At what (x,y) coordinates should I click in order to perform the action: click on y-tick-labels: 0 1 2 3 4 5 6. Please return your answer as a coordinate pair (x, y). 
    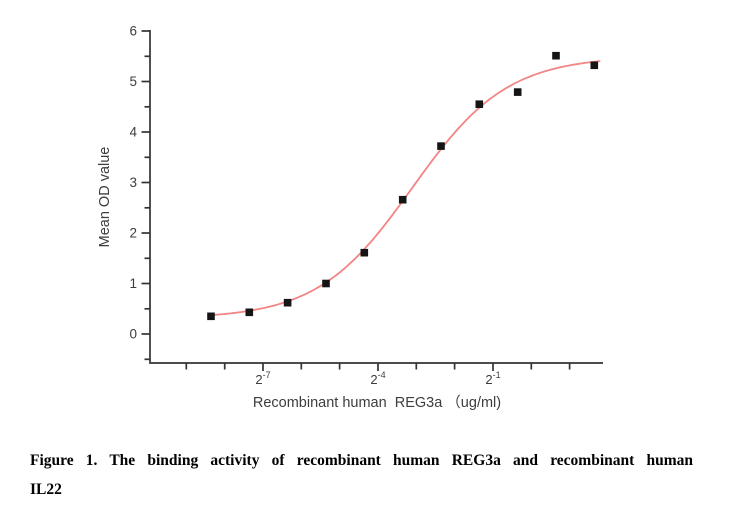
    Looking at the image, I should click on (133, 183).